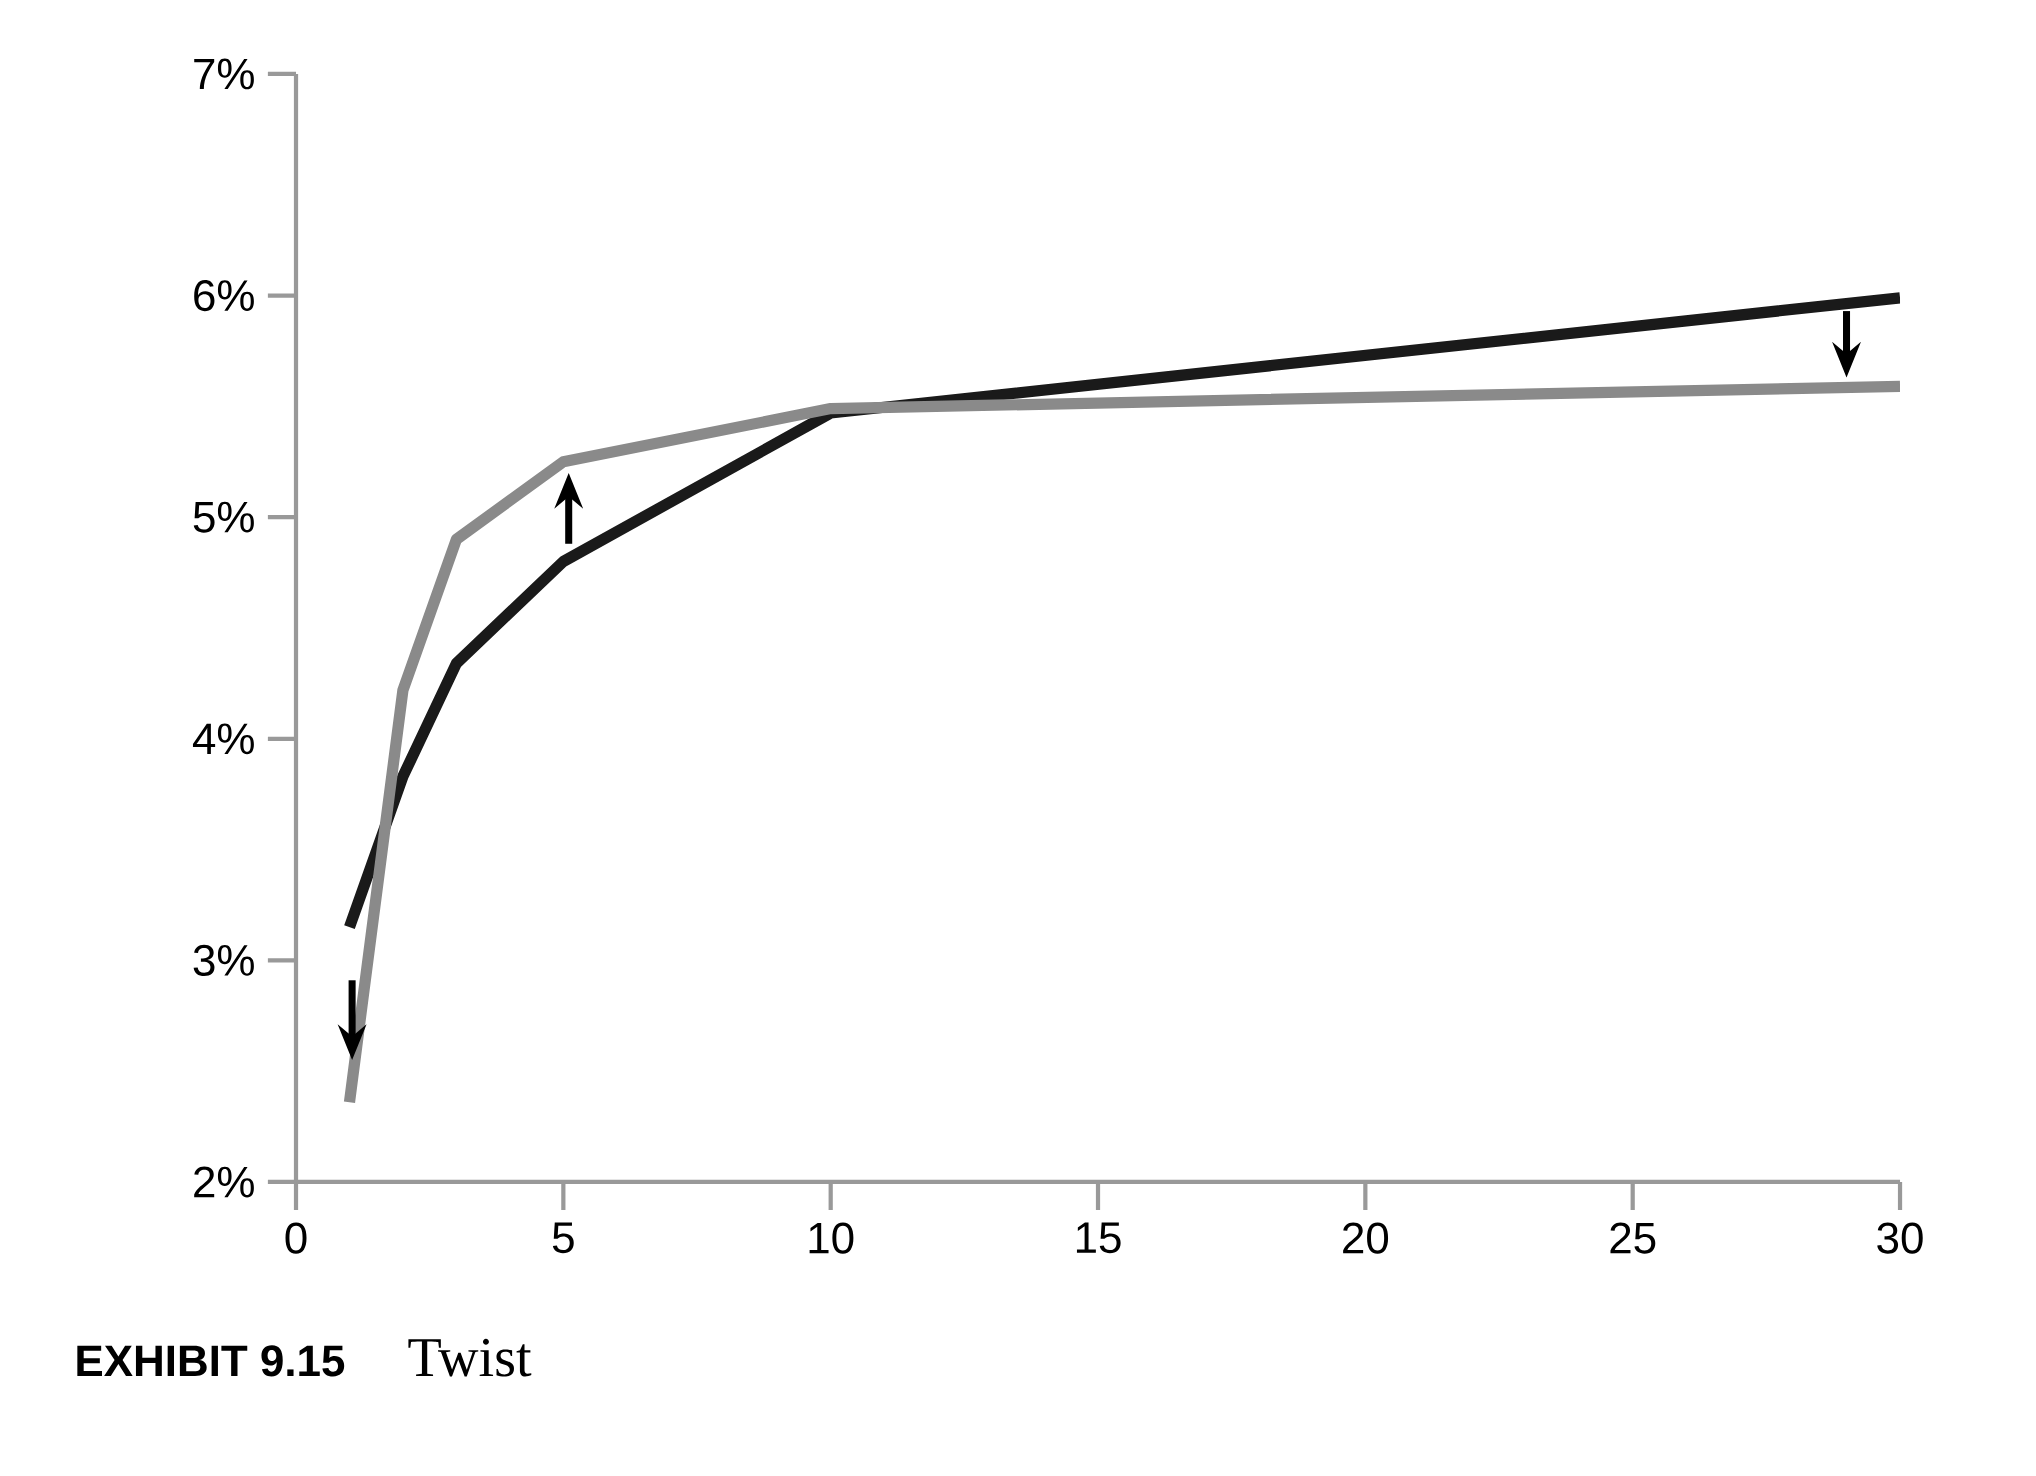 The height and width of the screenshot is (1476, 2036). Describe the element at coordinates (223, 739) in the screenshot. I see `y-tick-label: 4%` at that location.